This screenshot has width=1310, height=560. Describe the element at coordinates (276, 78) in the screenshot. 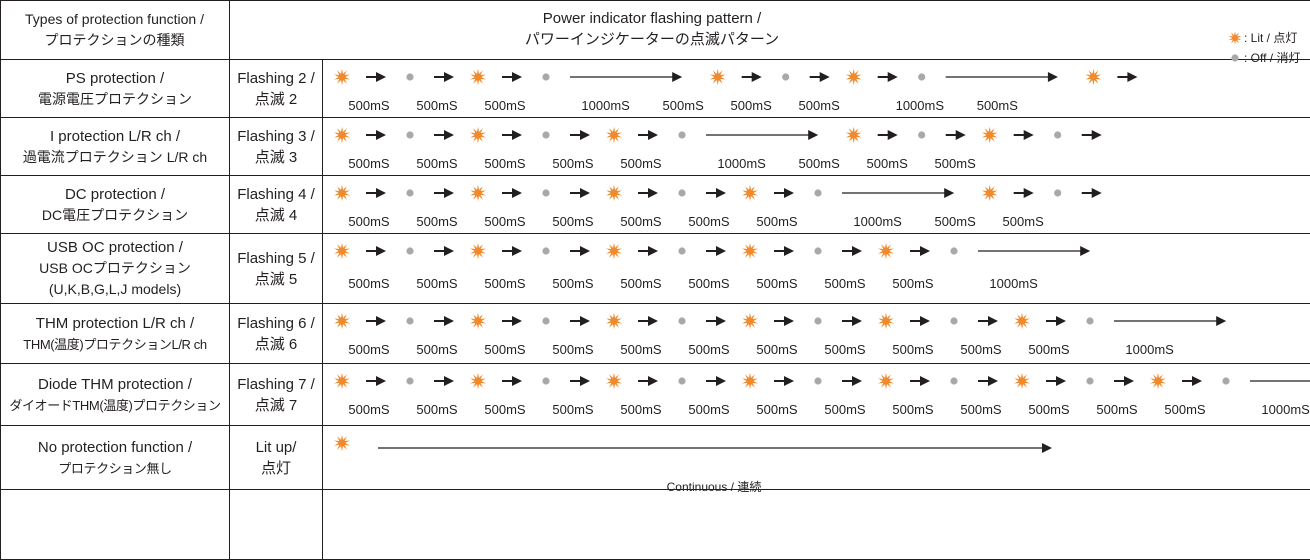

I see `flashing-count-line: Flashing 2 /` at that location.